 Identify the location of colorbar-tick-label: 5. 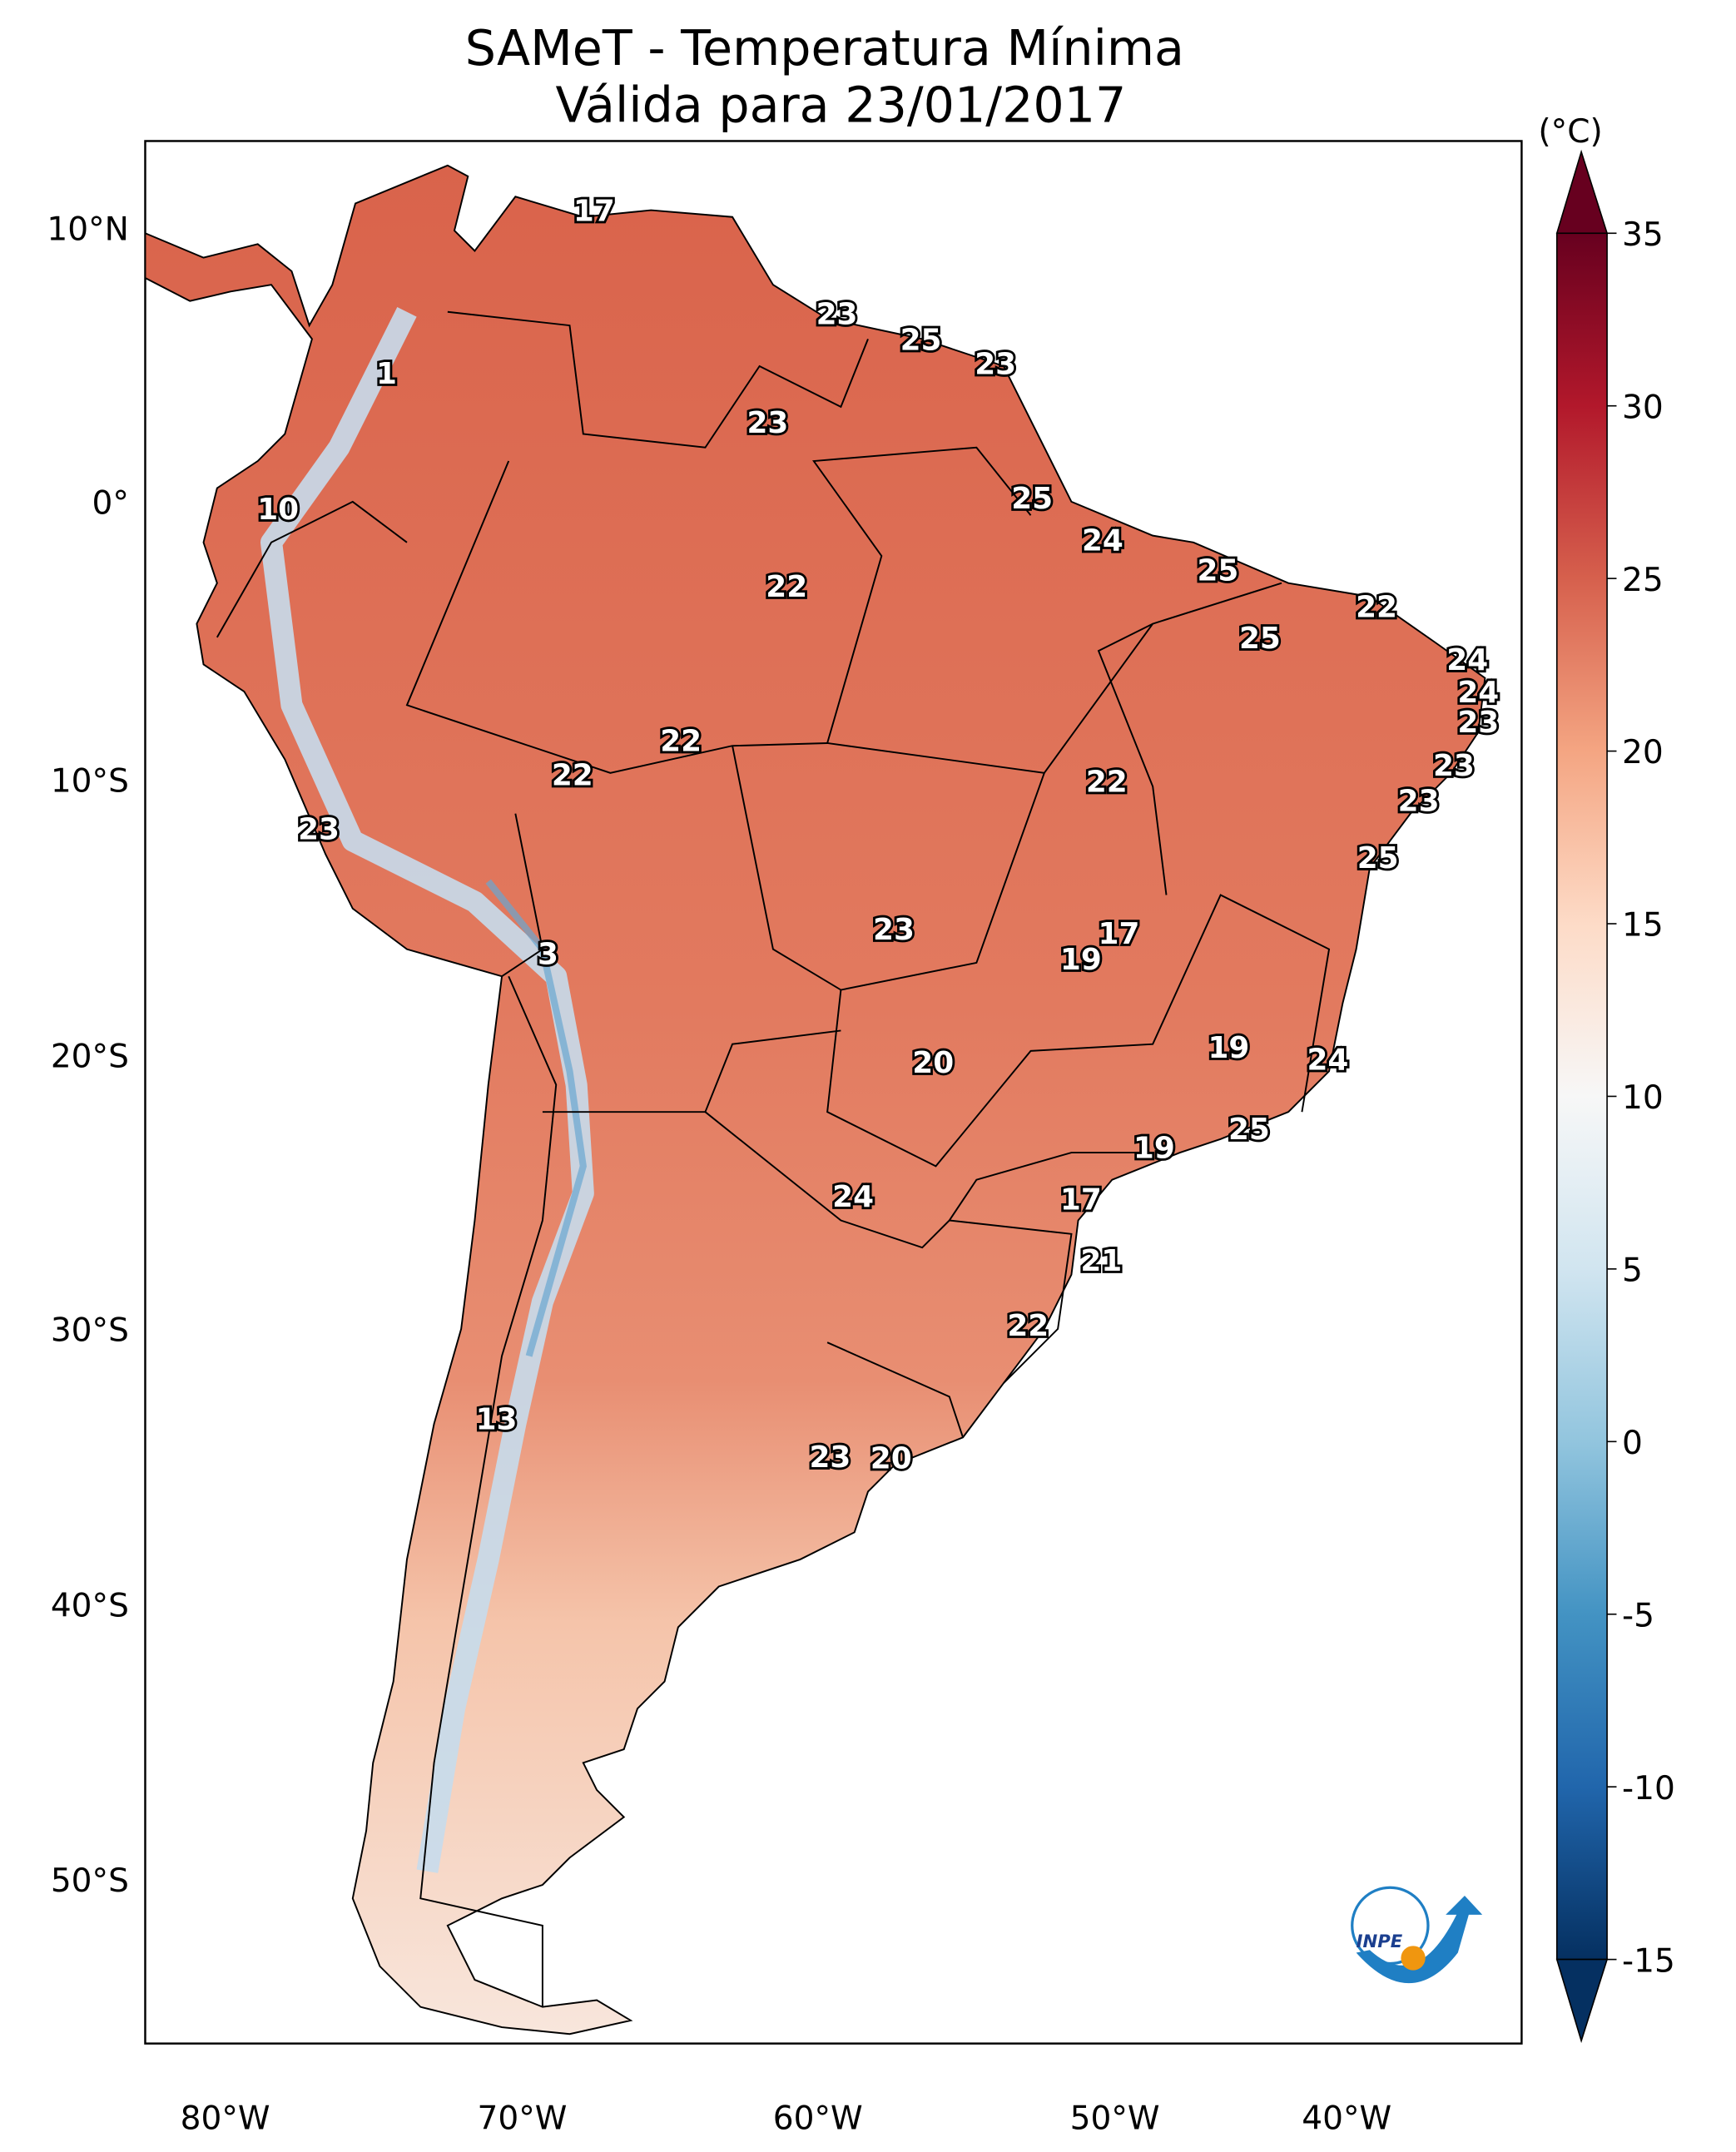
(1632, 1271).